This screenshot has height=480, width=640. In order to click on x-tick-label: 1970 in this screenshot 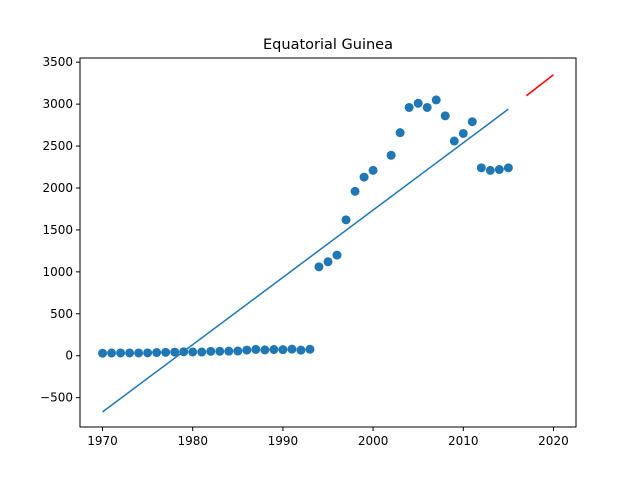, I will do `click(102, 441)`.